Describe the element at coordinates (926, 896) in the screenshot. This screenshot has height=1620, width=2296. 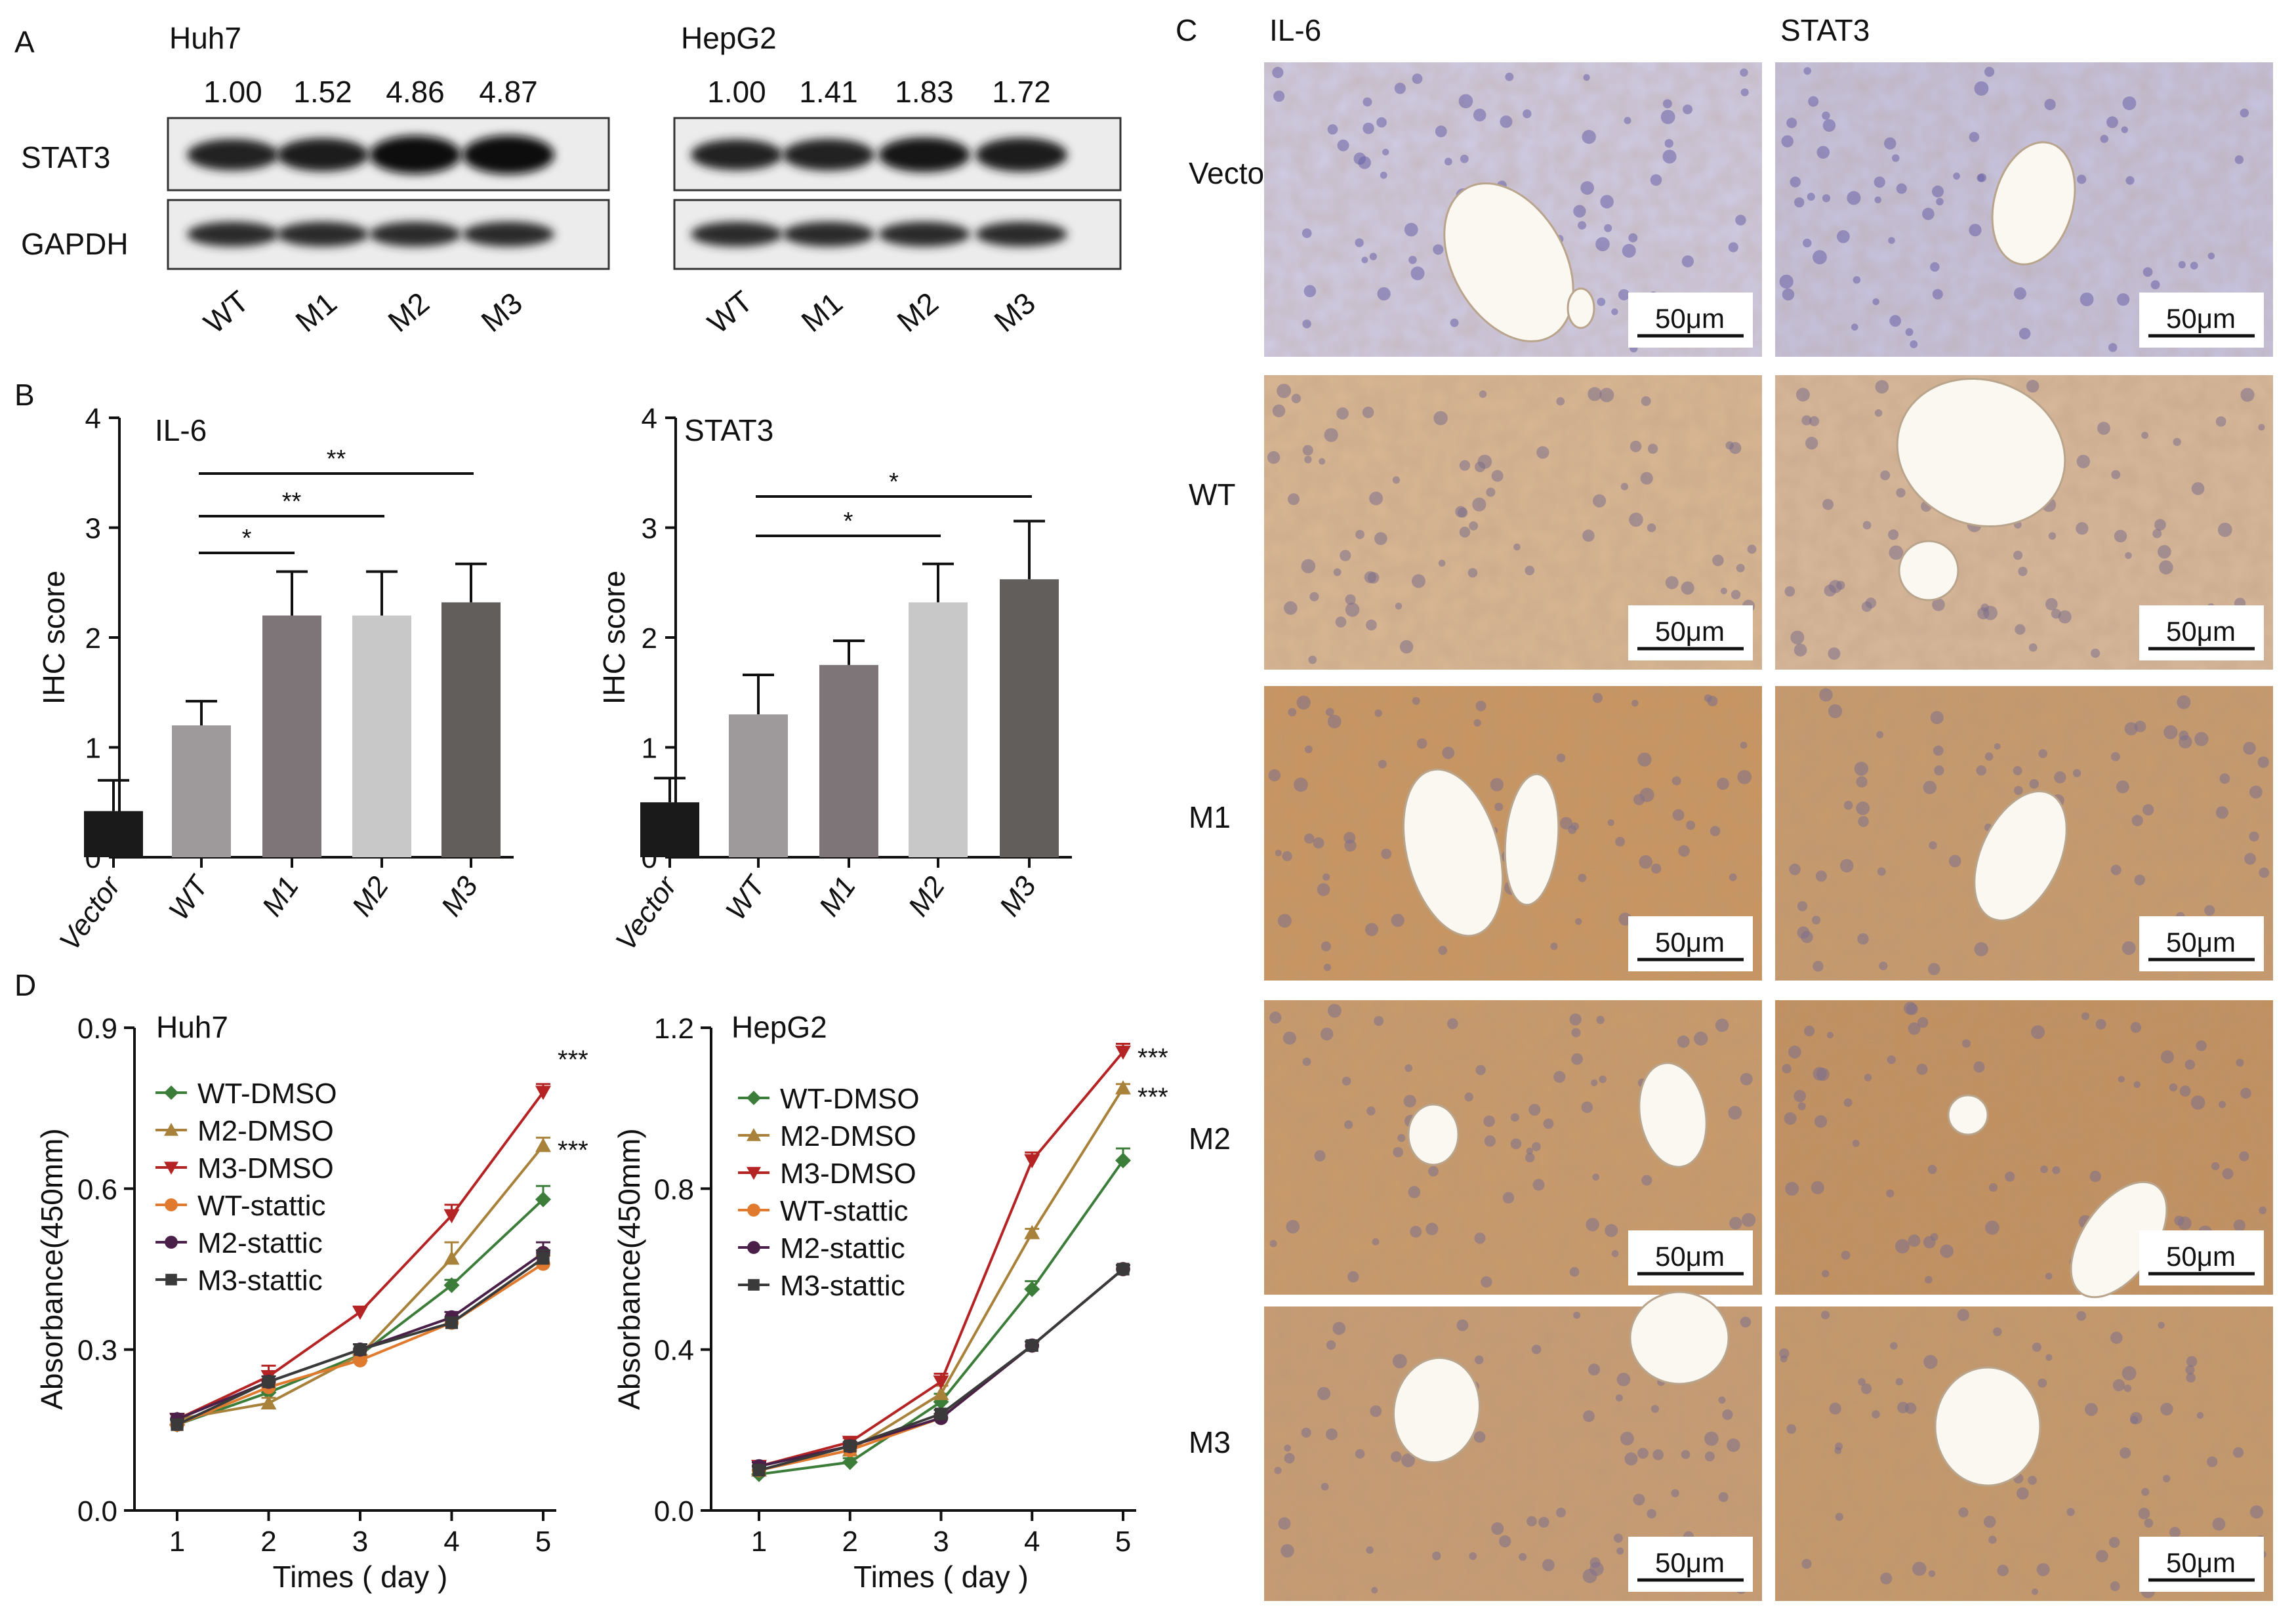
I see `x-tick-label: M2` at that location.